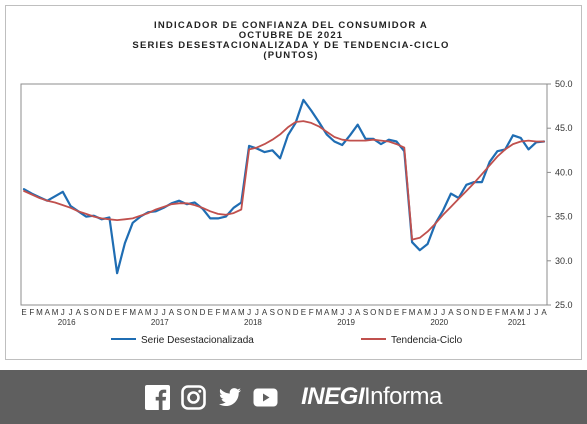  I want to click on chart-title-line-1: INDICADOR DE CONFIANZA DEL CONSUMIDOR A, so click(291, 25).